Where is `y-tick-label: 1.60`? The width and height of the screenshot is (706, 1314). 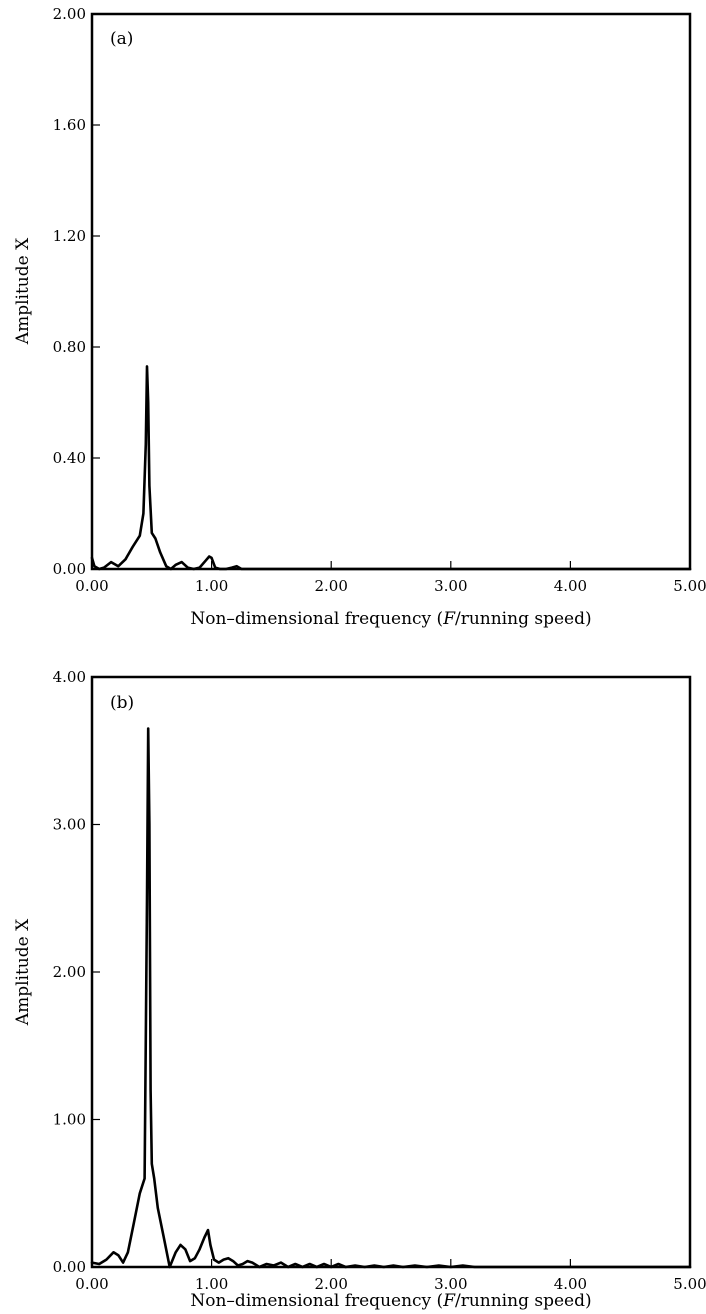 y-tick-label: 1.60 is located at coordinates (69, 125).